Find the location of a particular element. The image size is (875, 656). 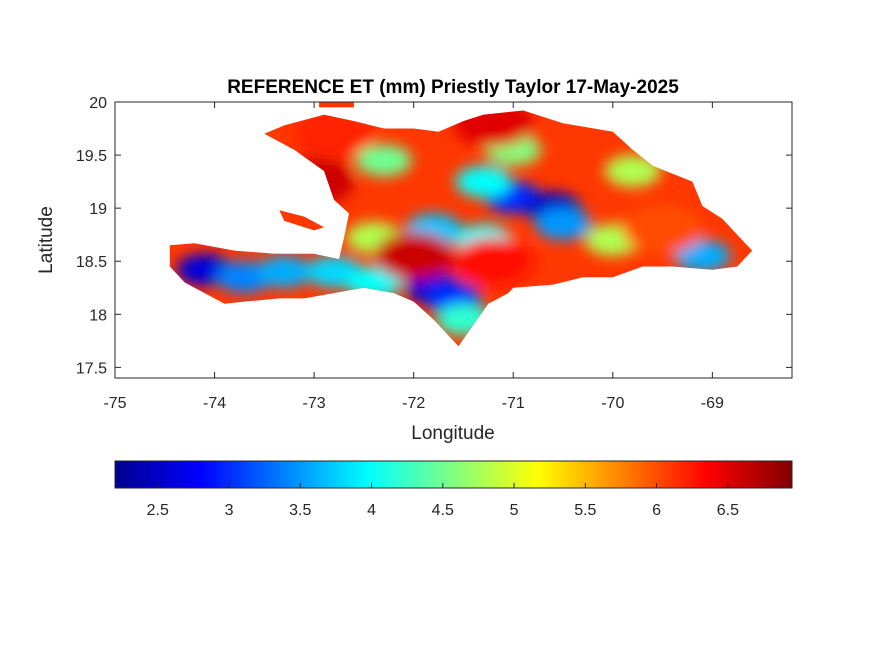

colorbar-ticks: 2.5 3 3.5 4 4.5 5 5.5 6 6.5 is located at coordinates (443, 501).